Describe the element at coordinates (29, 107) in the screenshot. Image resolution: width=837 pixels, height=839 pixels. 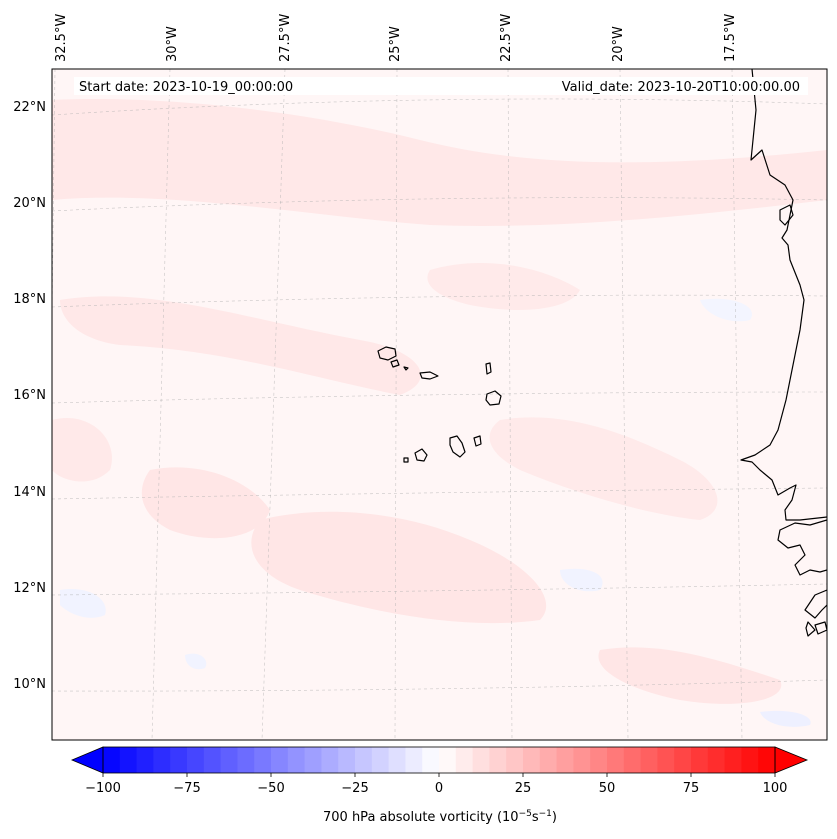
I see `latitude-label: 22°N` at that location.